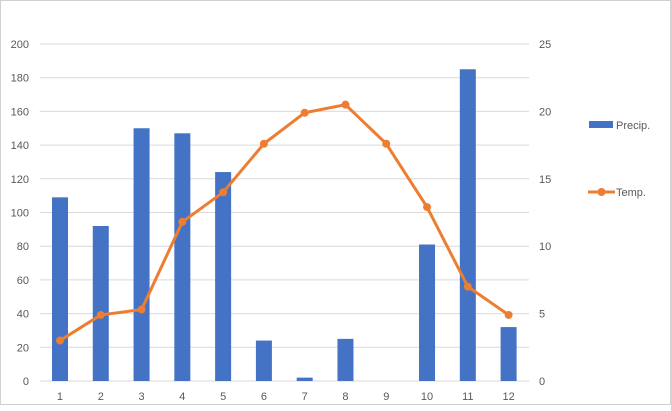 This screenshot has width=671, height=411. What do you see at coordinates (305, 397) in the screenshot?
I see `x-tick-label: 7` at bounding box center [305, 397].